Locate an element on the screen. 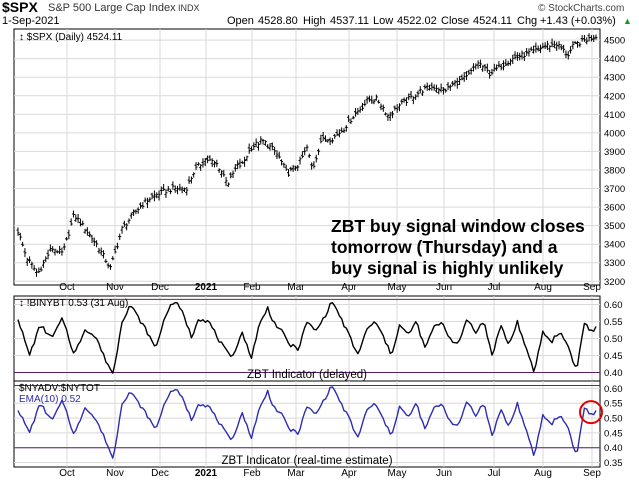 Image resolution: width=639 pixels, height=484 pixels. chg-up-arrow-icon: ▲ is located at coordinates (627, 21).